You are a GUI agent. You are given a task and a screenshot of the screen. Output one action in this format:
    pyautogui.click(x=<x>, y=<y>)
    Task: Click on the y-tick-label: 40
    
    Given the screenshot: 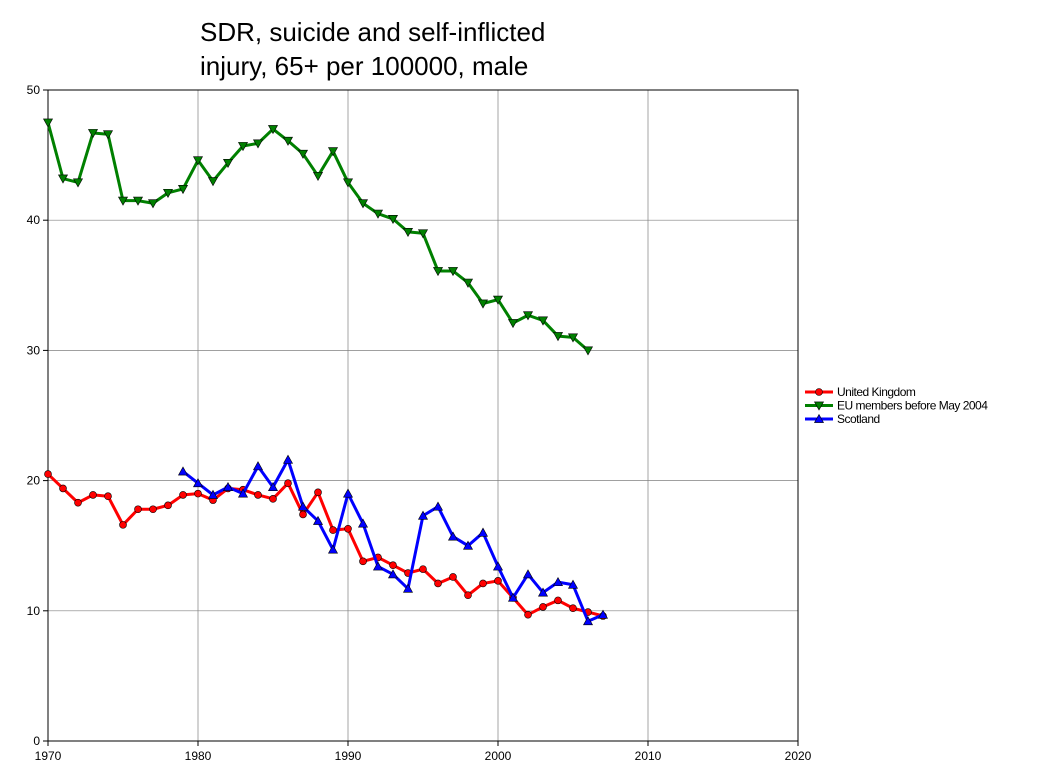 What is the action you would take?
    pyautogui.click(x=34, y=220)
    